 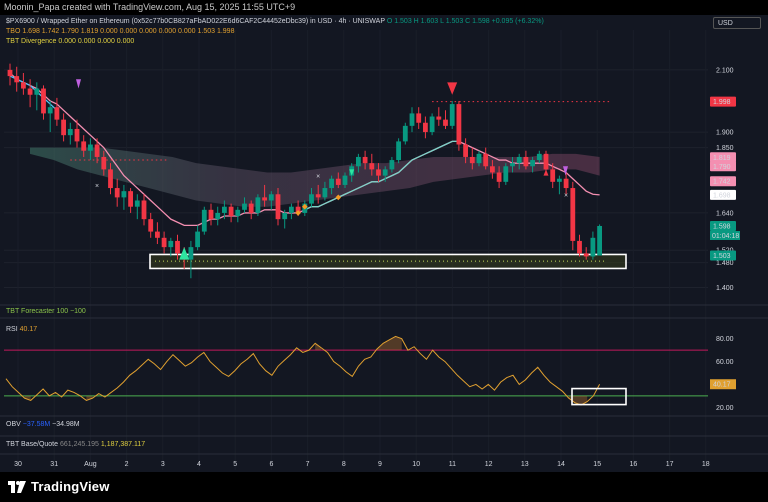 I want to click on time-tick-label: 9, so click(x=380, y=464).